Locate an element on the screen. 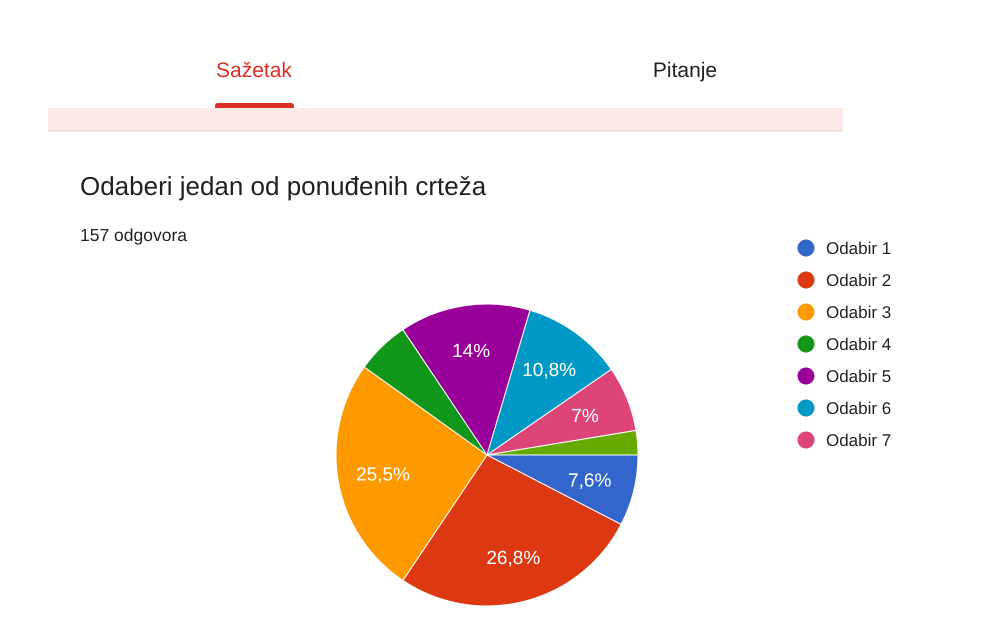 The height and width of the screenshot is (620, 982). data-label: 7,6% is located at coordinates (590, 481).